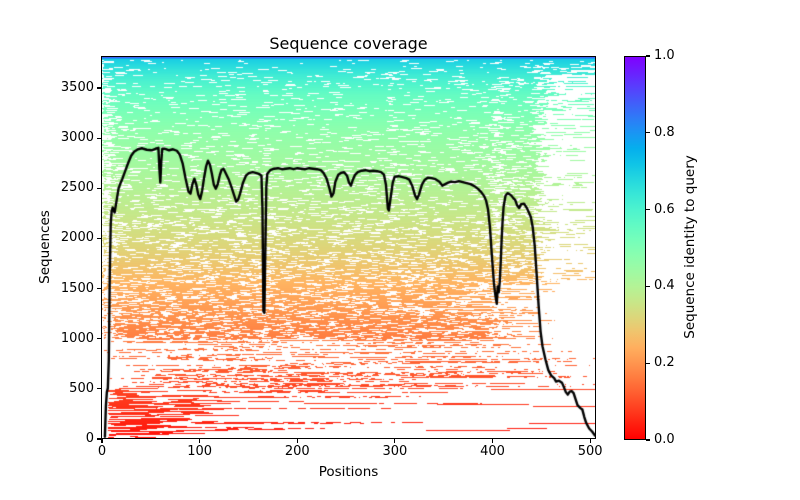  Describe the element at coordinates (81, 388) in the screenshot. I see `y-tick-label: 500` at that location.